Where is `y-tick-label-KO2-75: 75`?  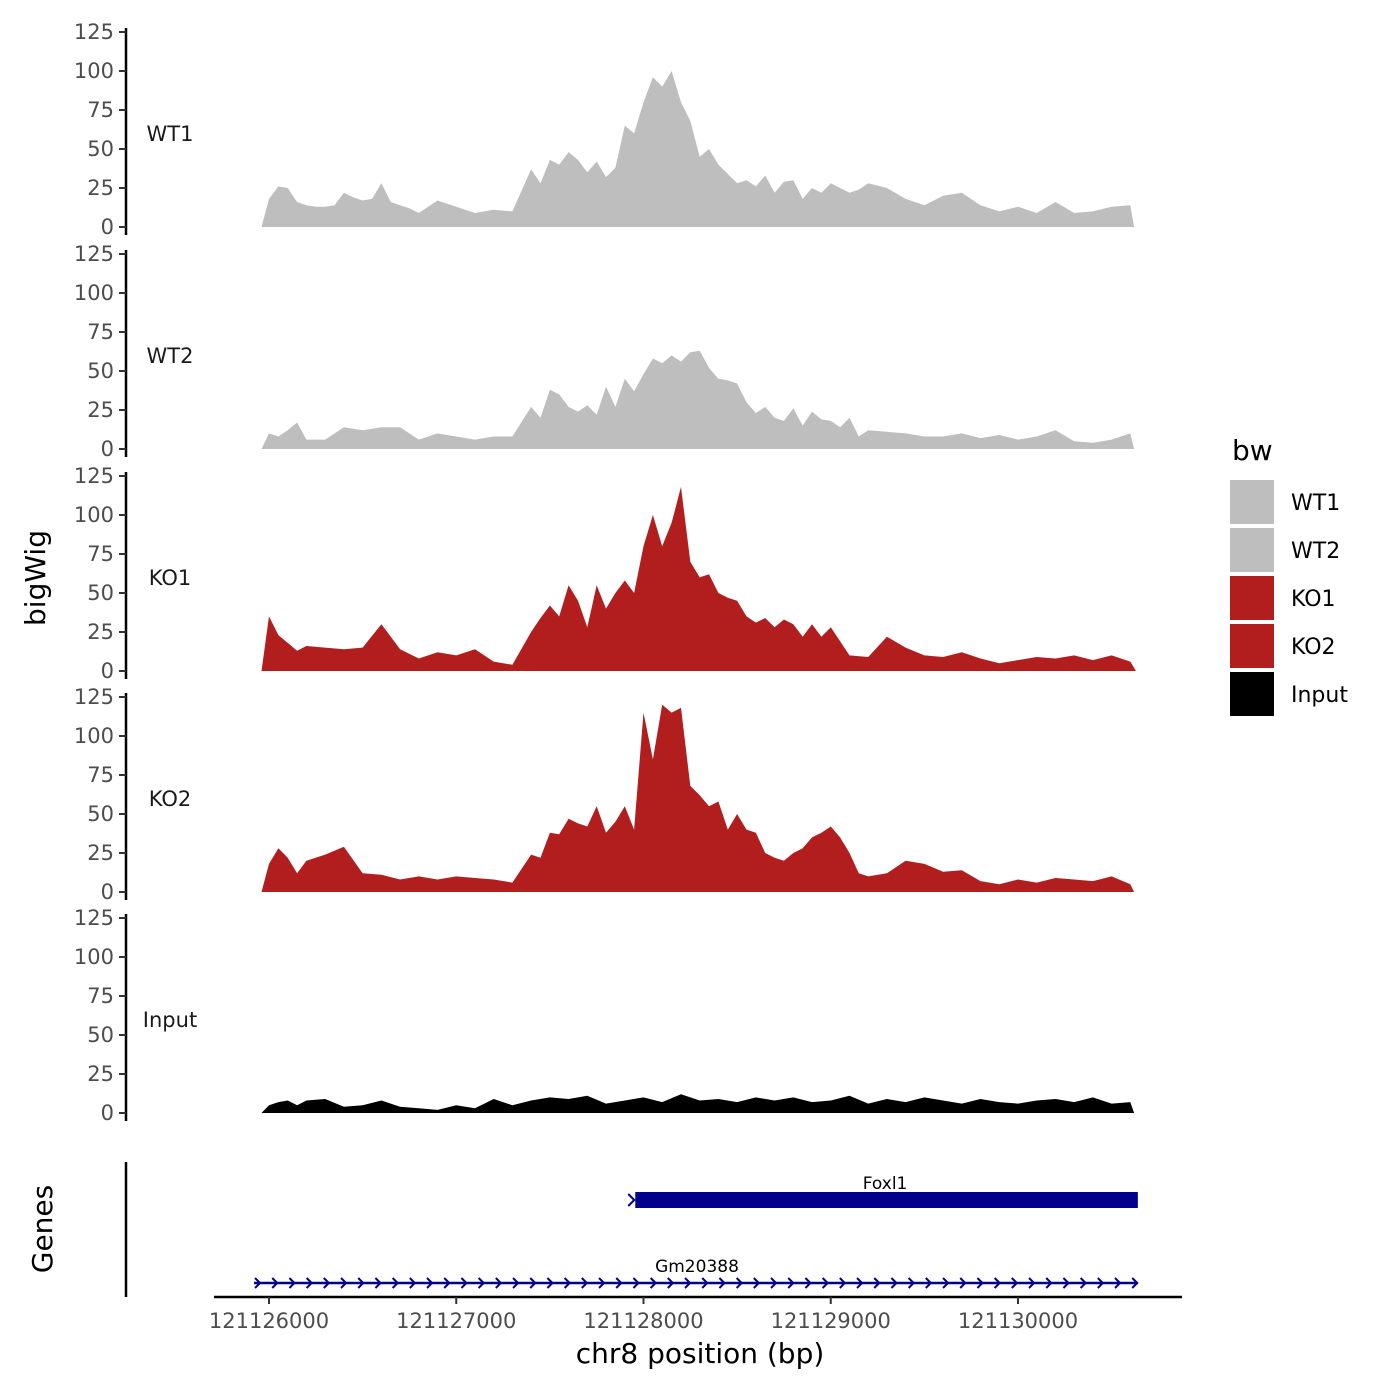
y-tick-label-KO2-75: 75 is located at coordinates (100, 775).